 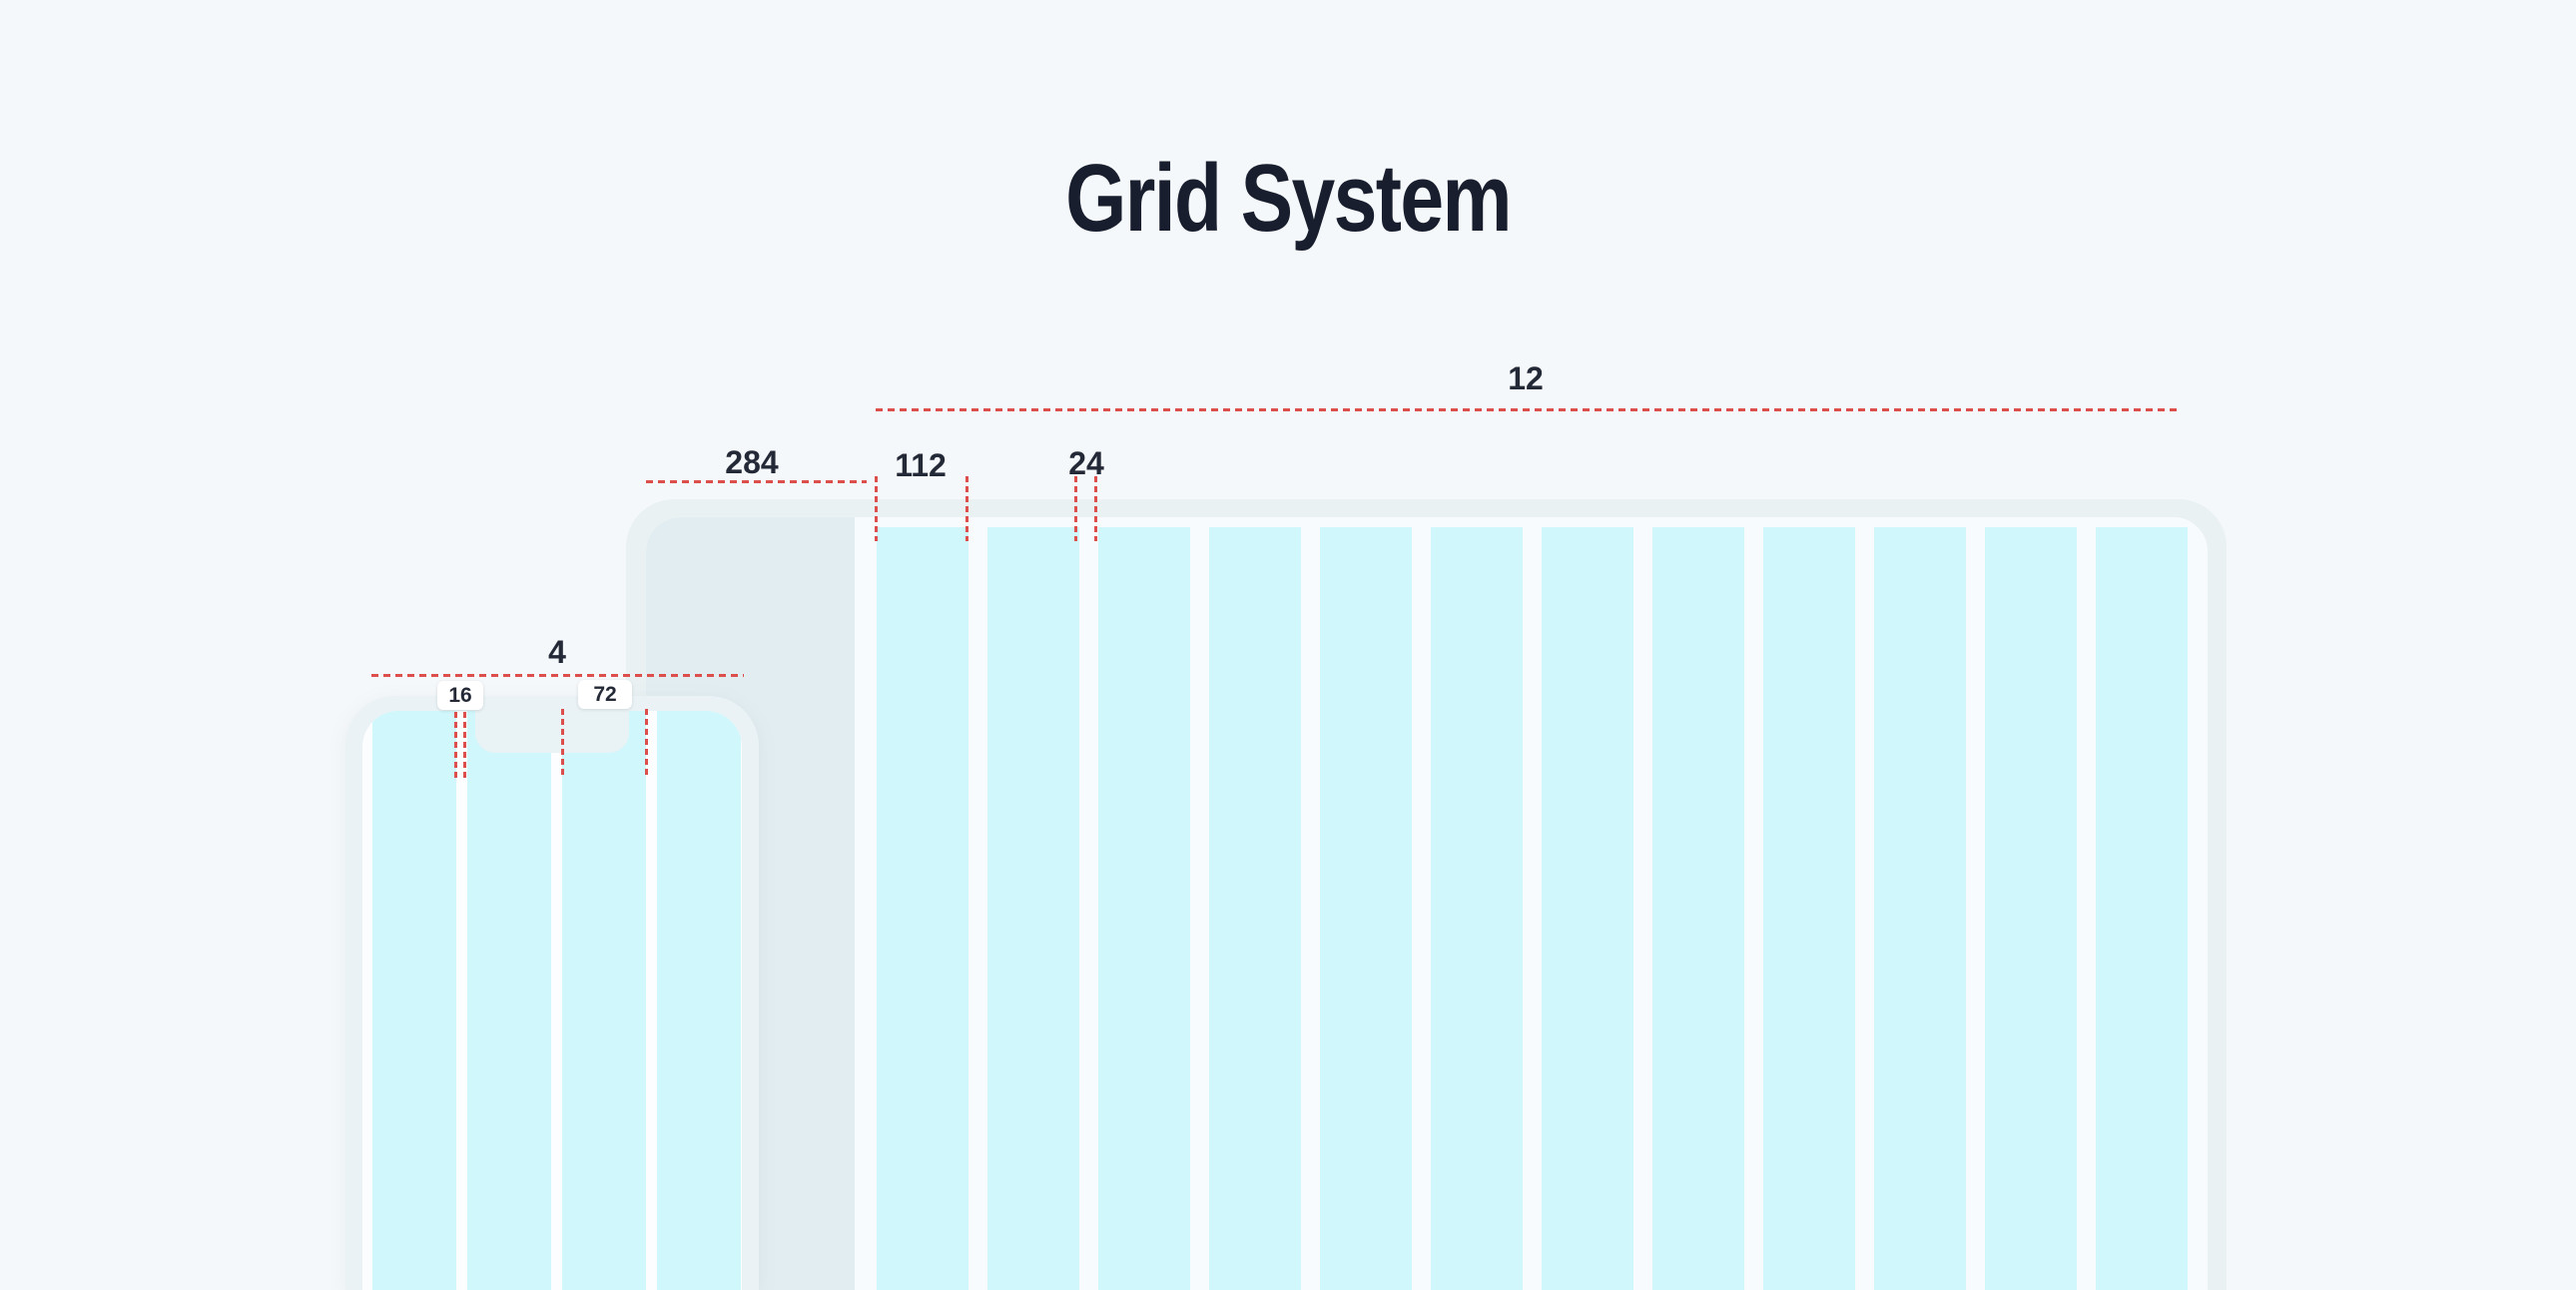 What do you see at coordinates (464, 747) in the screenshot?
I see `tick-mobile-gutter-right` at bounding box center [464, 747].